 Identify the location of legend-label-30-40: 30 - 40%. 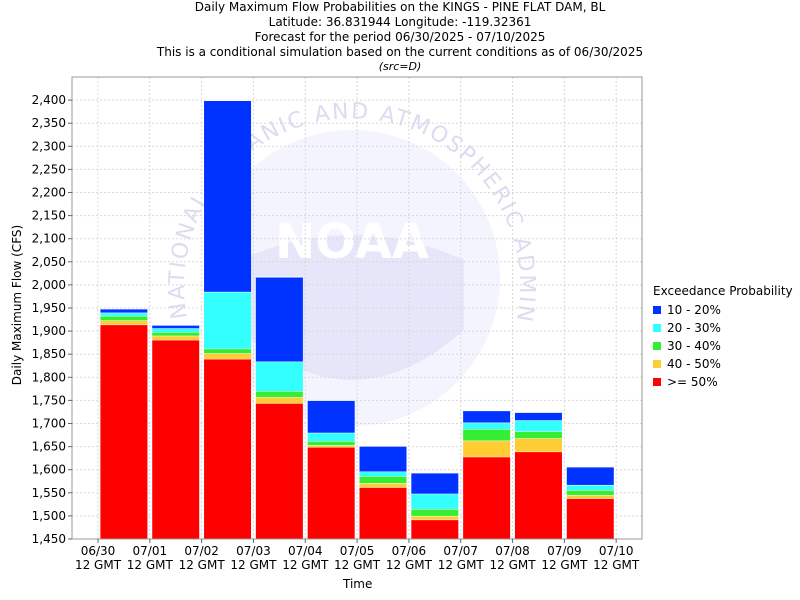
(694, 346).